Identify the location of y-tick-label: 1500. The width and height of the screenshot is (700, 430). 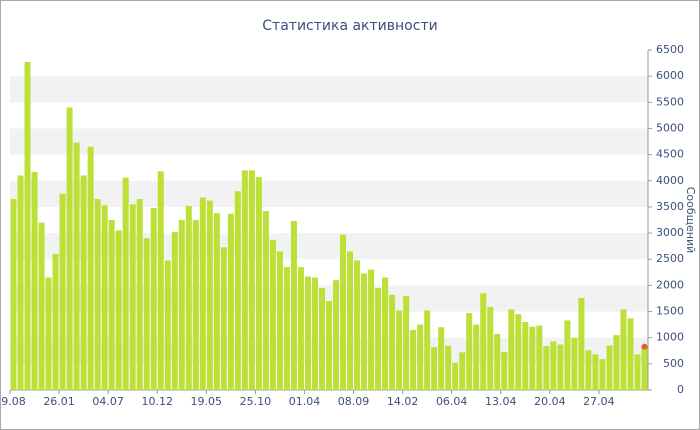
(670, 311).